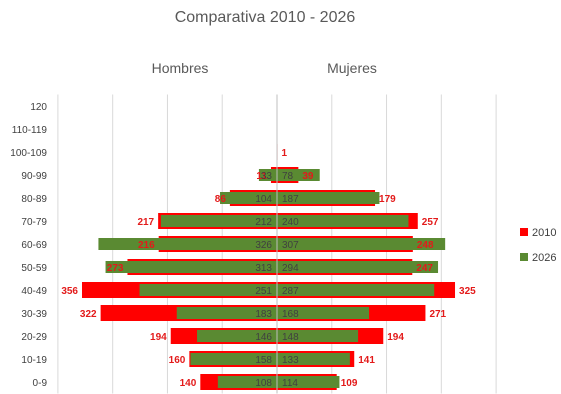 Image resolution: width=561 pixels, height=394 pixels. I want to click on data-label-2010-hombres: 216, so click(146, 245).